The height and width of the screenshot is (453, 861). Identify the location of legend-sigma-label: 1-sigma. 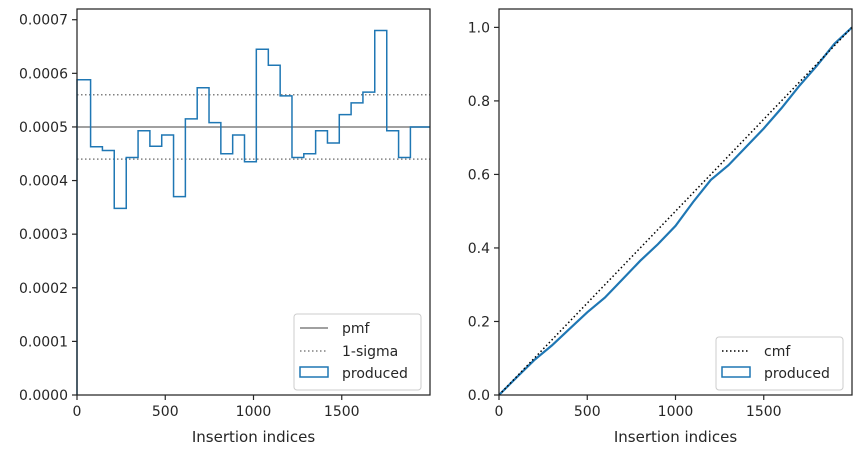
(370, 352).